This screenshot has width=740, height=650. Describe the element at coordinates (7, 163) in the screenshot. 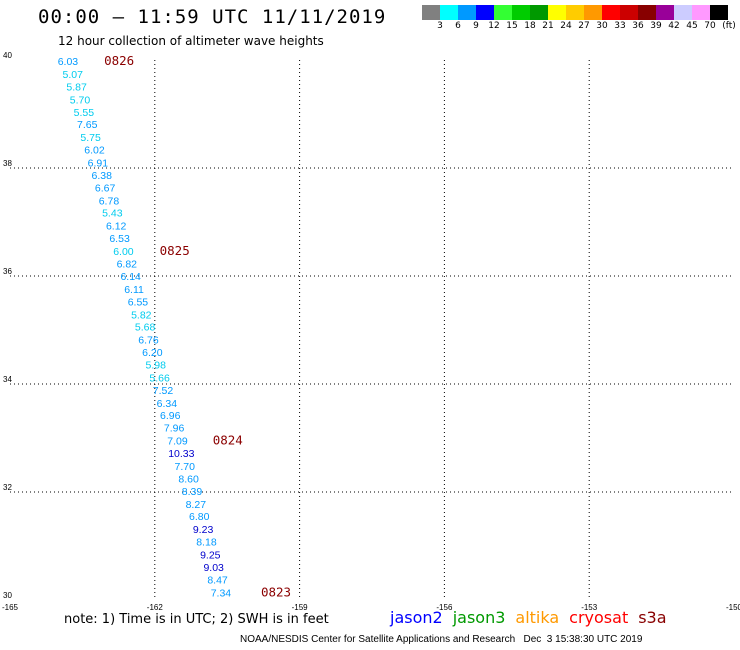

I see `lat-tick-label: 38` at that location.